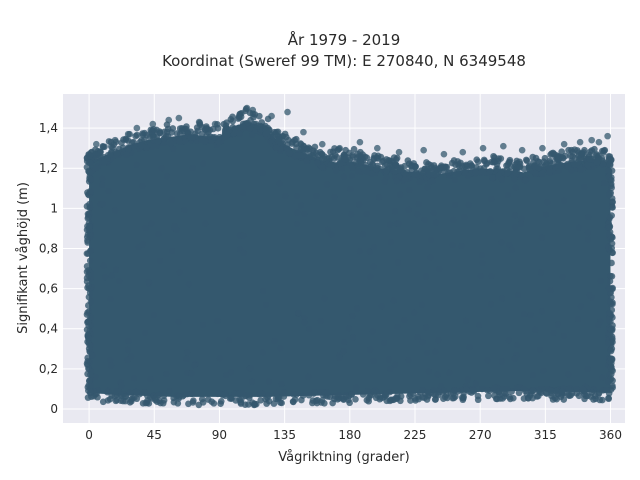  What do you see at coordinates (48, 369) in the screenshot?
I see `y-tick-label: 0,2` at bounding box center [48, 369].